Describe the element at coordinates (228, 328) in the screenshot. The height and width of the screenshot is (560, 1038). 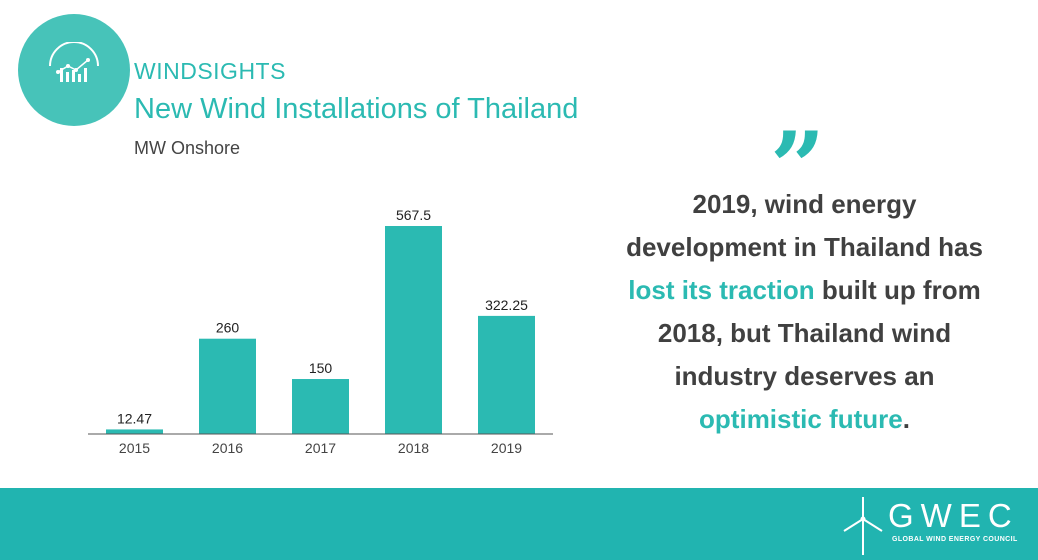
I see `data-label-2016: 260` at that location.